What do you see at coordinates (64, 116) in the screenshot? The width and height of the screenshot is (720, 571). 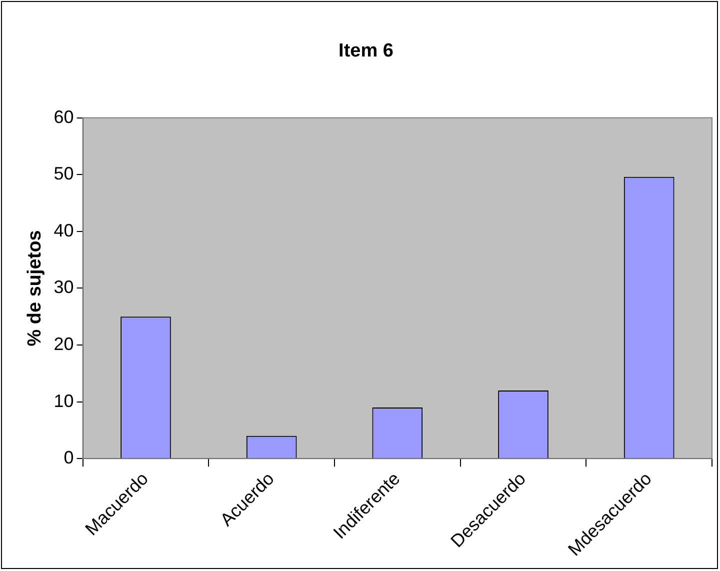 I see `y-tick-label: 60` at bounding box center [64, 116].